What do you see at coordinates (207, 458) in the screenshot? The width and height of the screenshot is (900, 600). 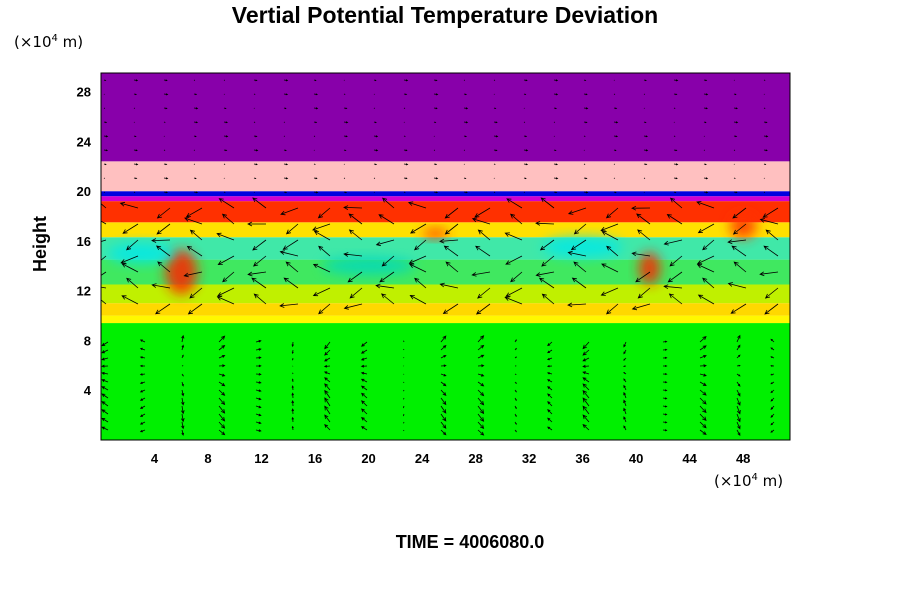 I see `x-tick-label: 8` at bounding box center [207, 458].